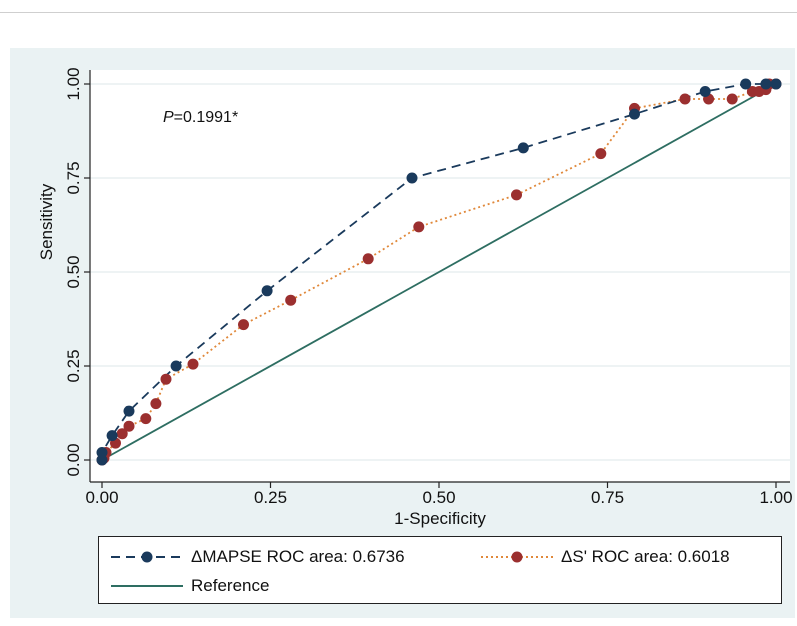  Describe the element at coordinates (73, 271) in the screenshot. I see `y-tick-label: 0.50` at that location.